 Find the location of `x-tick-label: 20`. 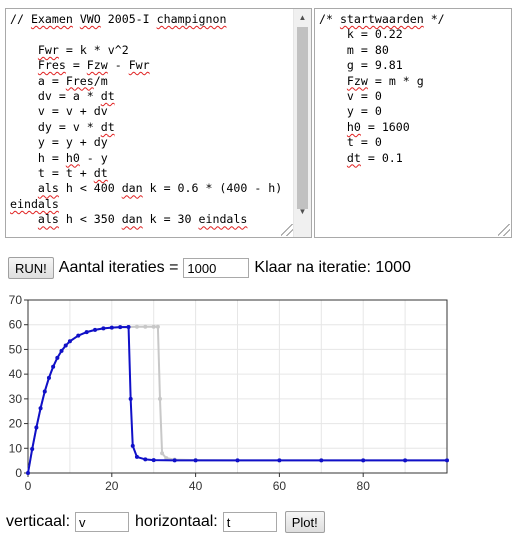

x-tick-label: 20 is located at coordinates (112, 486).